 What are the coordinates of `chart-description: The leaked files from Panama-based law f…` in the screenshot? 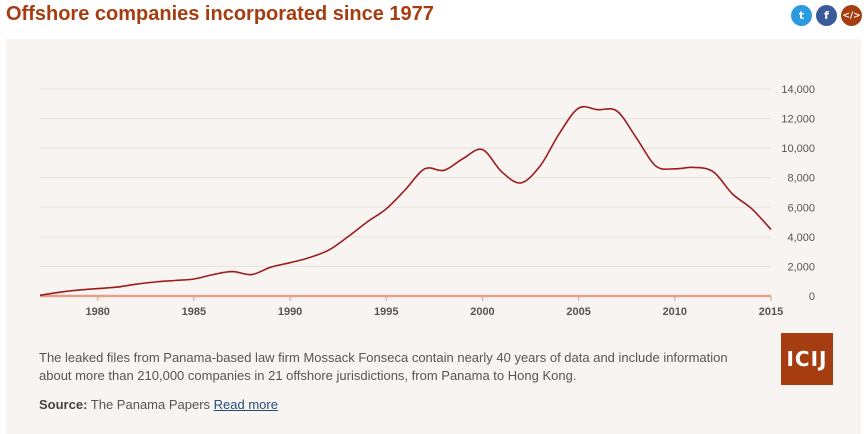 It's located at (383, 366).